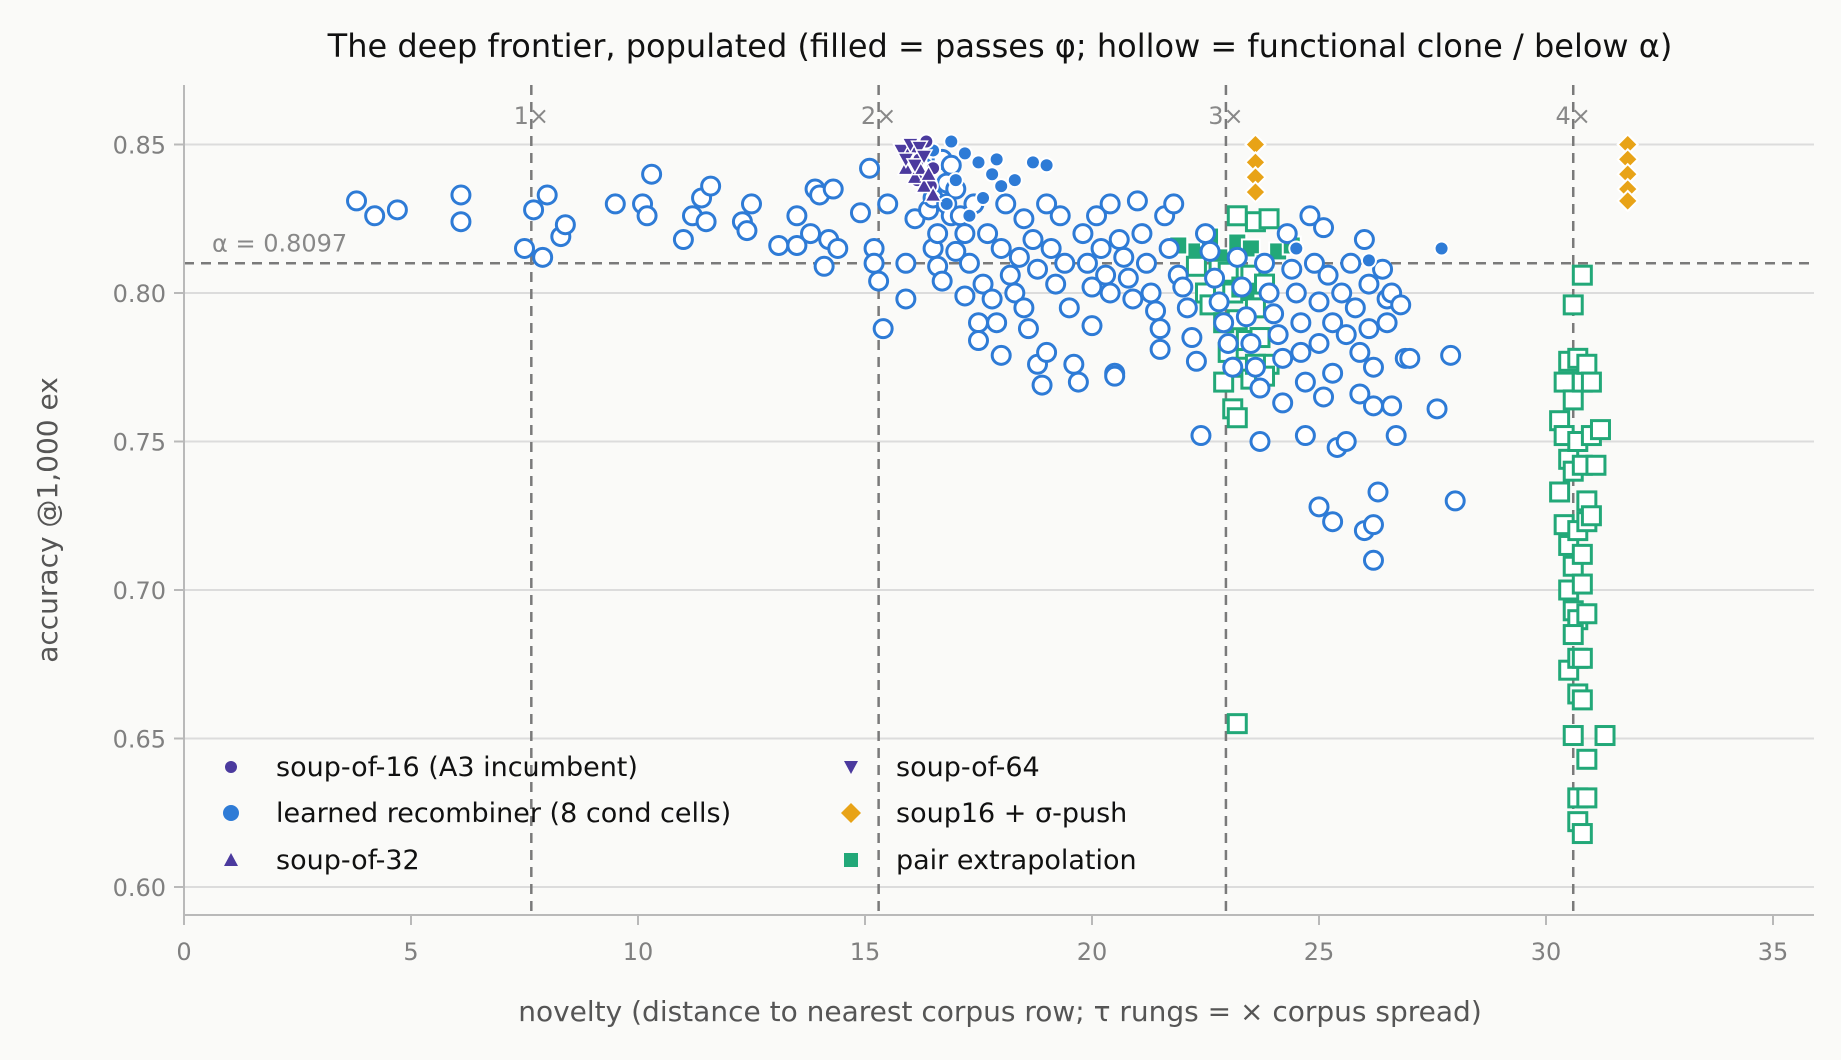  I want to click on legend-item-soup32: soup-of-32, so click(322, 860).